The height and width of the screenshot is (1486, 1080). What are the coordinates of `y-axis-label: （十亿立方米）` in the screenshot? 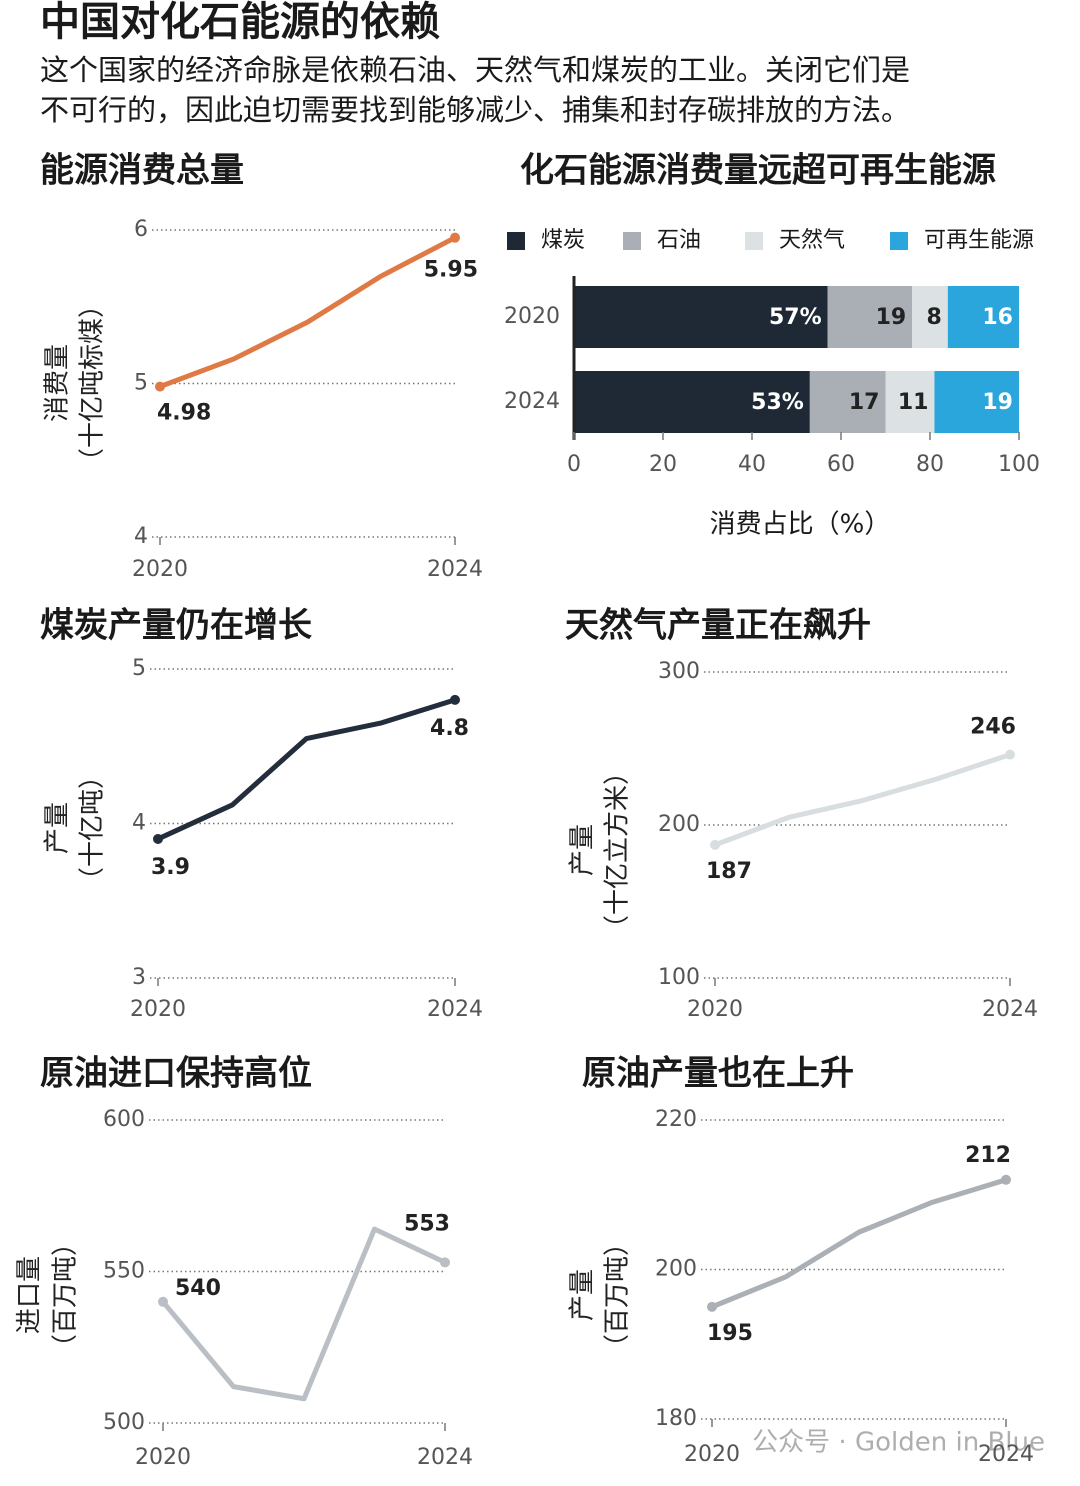 It's located at (618, 850).